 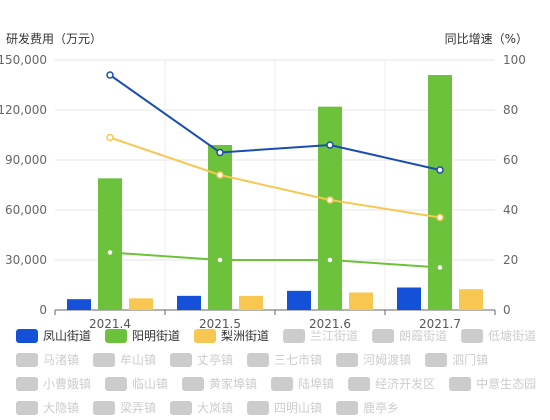 What do you see at coordinates (124, 407) in the screenshot?
I see `legend-item: 梁弄镇` at bounding box center [124, 407].